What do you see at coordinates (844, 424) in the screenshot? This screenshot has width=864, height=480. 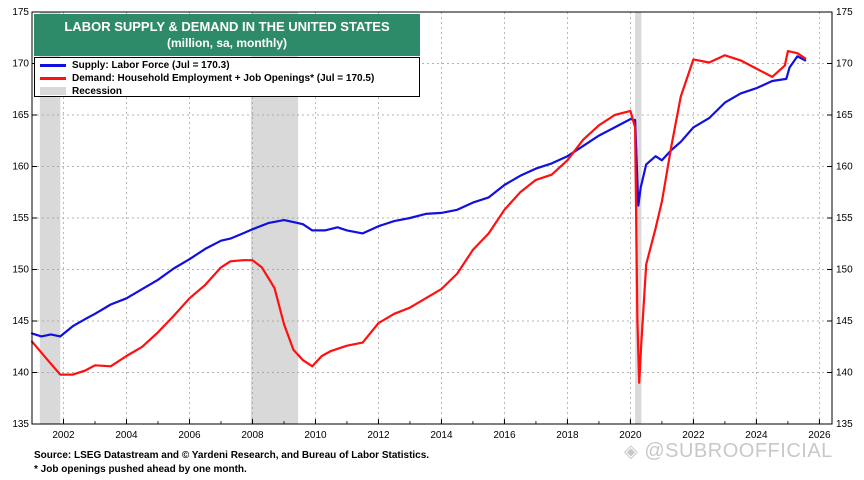 I see `y-tick-label-right-135: 135` at bounding box center [844, 424].